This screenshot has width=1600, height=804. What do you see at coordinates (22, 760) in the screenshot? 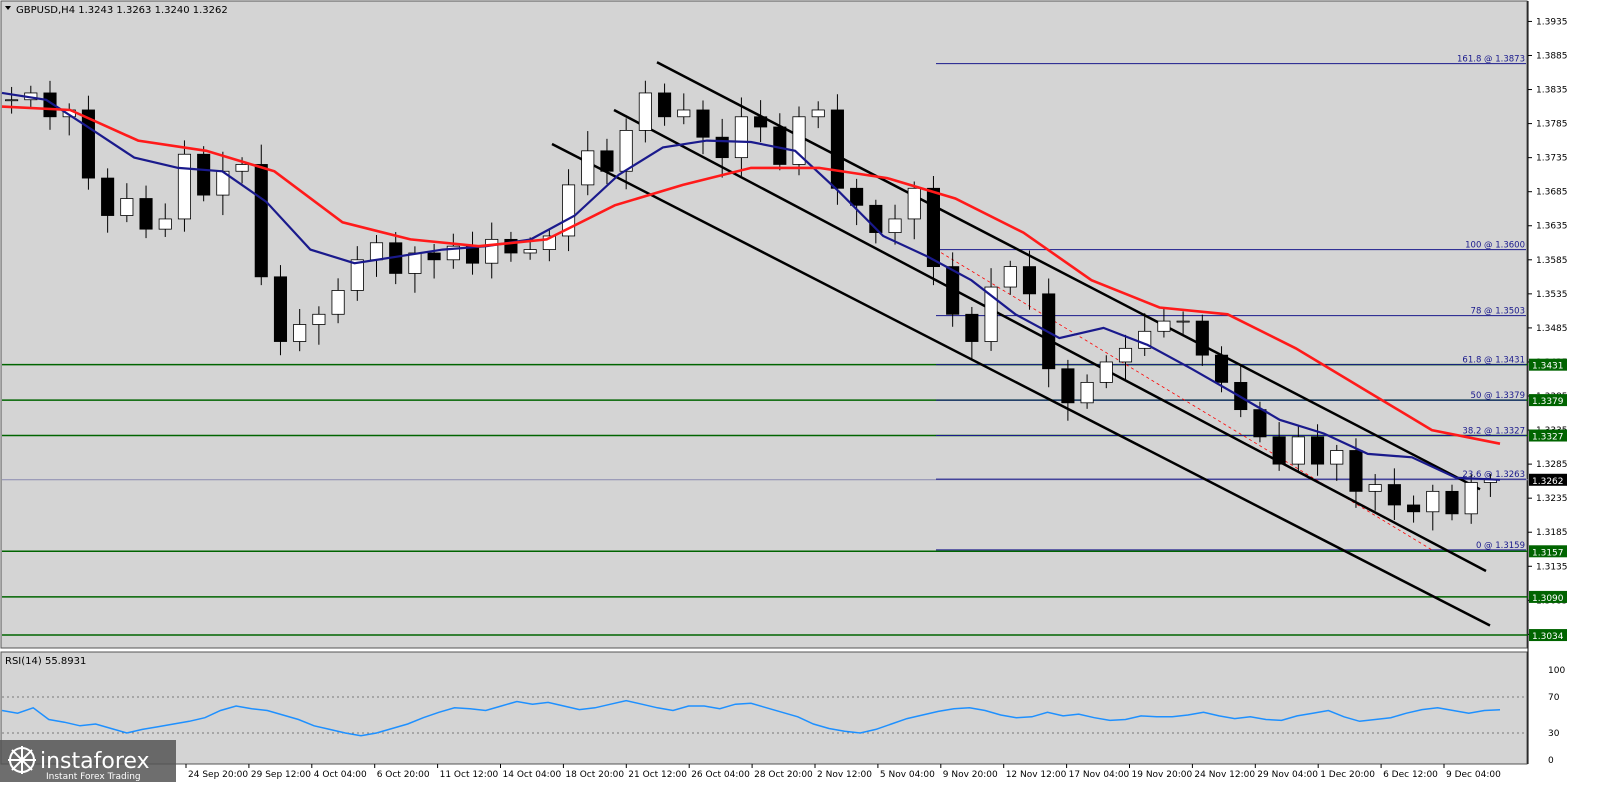
I see `instaforex-logo-icon` at bounding box center [22, 760].